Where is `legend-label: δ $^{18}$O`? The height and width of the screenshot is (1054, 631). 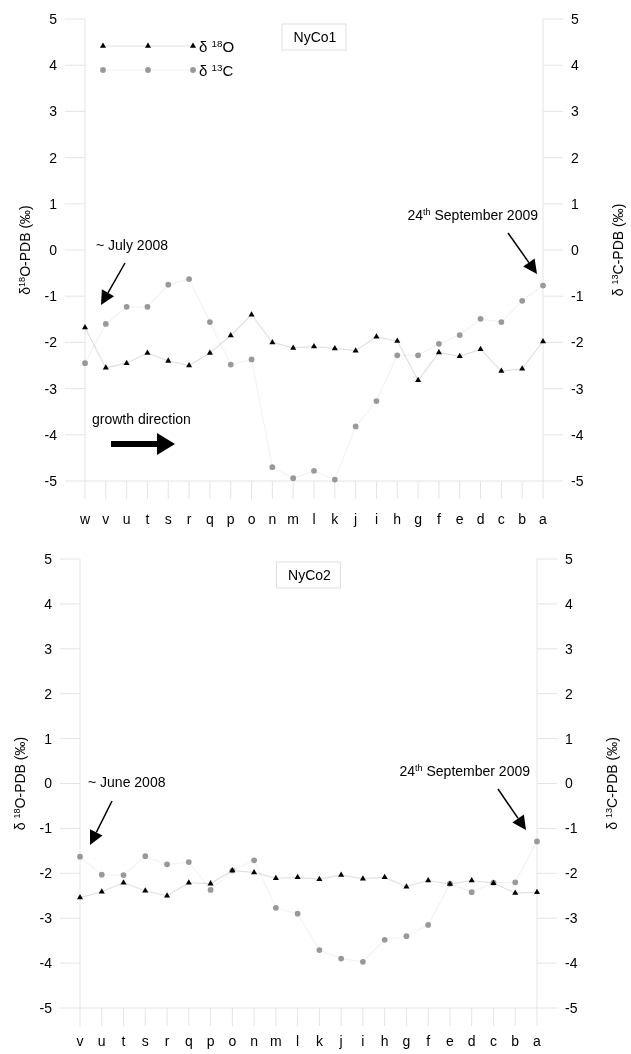
legend-label: δ $^{18}$O is located at coordinates (217, 46).